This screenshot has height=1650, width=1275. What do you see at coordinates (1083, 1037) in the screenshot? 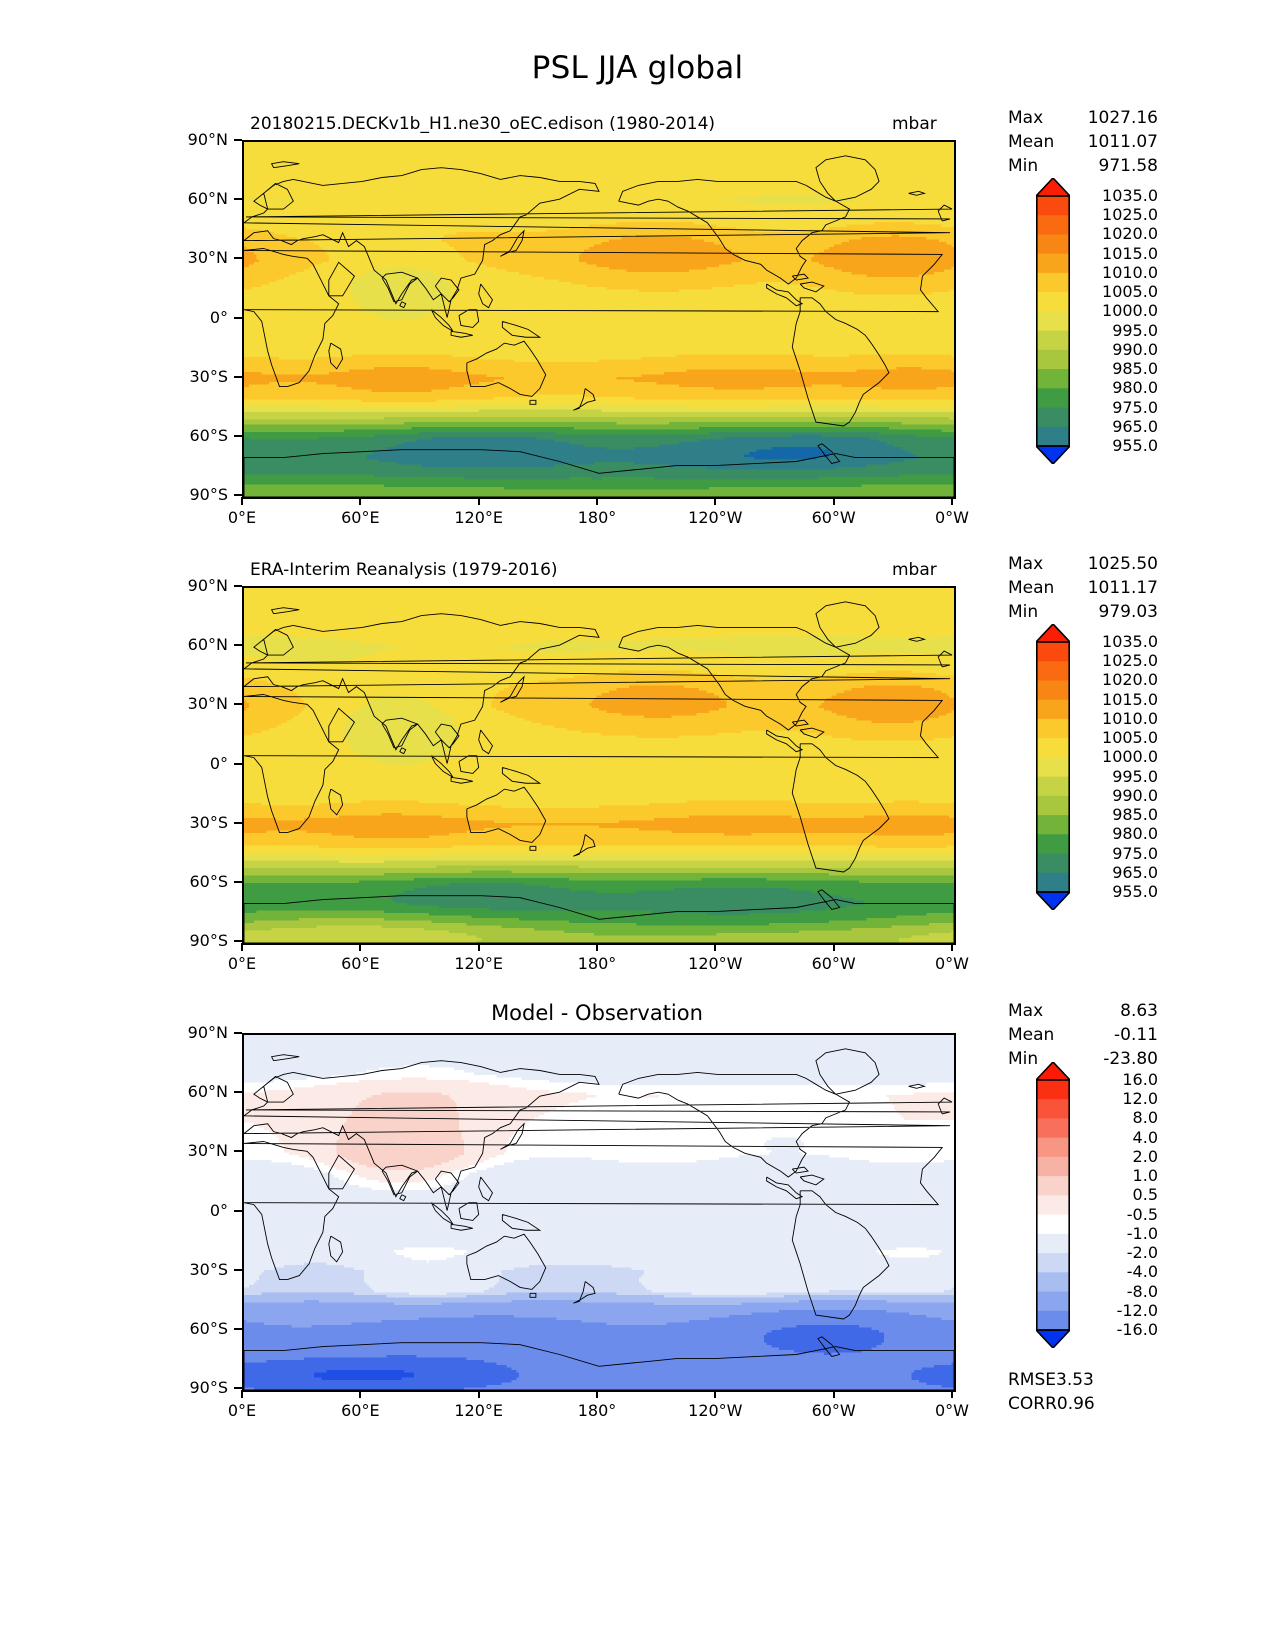
I see `stat-row: Mean -0.11` at bounding box center [1083, 1037].